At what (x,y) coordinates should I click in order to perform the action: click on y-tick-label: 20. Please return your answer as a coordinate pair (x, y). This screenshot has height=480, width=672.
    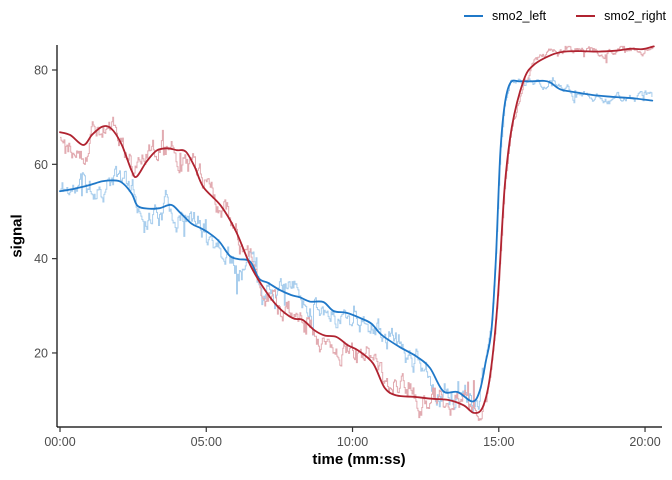
    Looking at the image, I should click on (41, 353).